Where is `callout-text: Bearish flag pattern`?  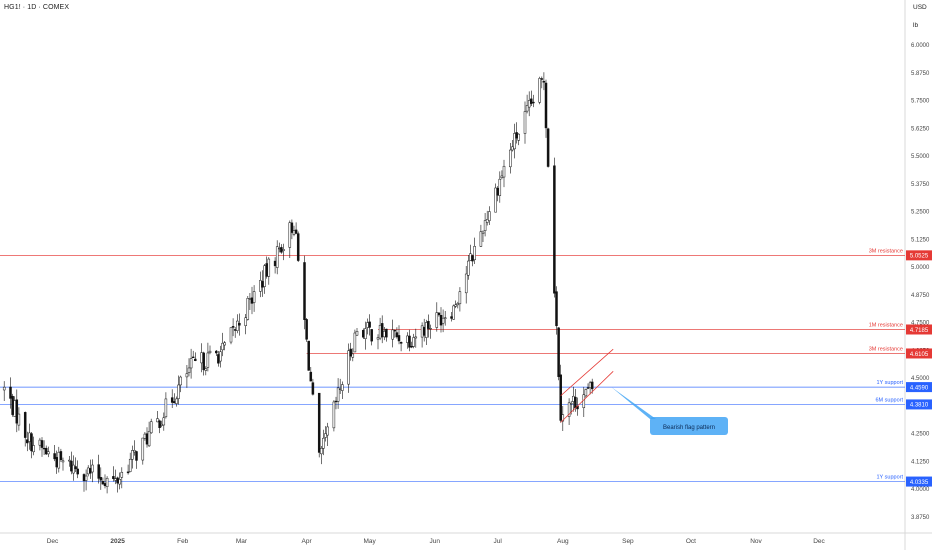
callout-text: Bearish flag pattern is located at coordinates (689, 428).